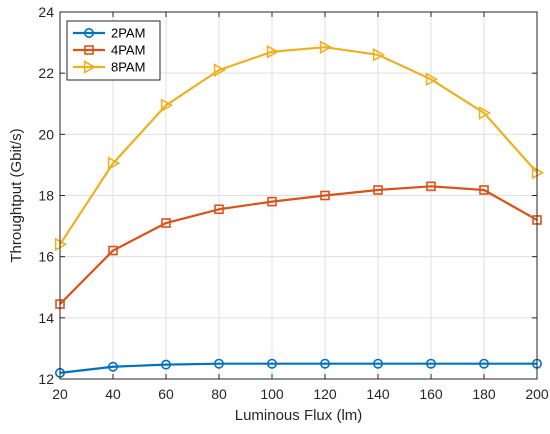  Describe the element at coordinates (46, 318) in the screenshot. I see `y-tick-label: 14` at that location.